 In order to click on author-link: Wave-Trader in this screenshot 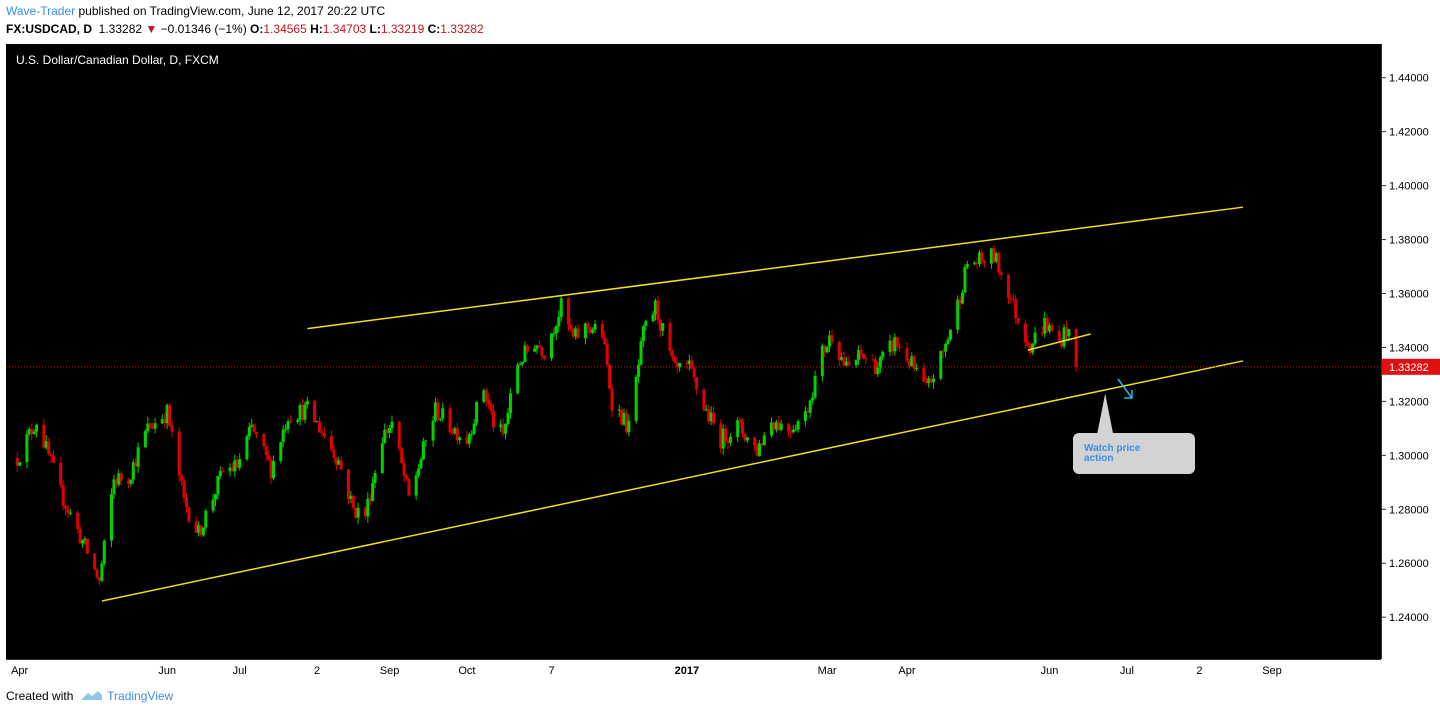, I will do `click(41, 11)`.